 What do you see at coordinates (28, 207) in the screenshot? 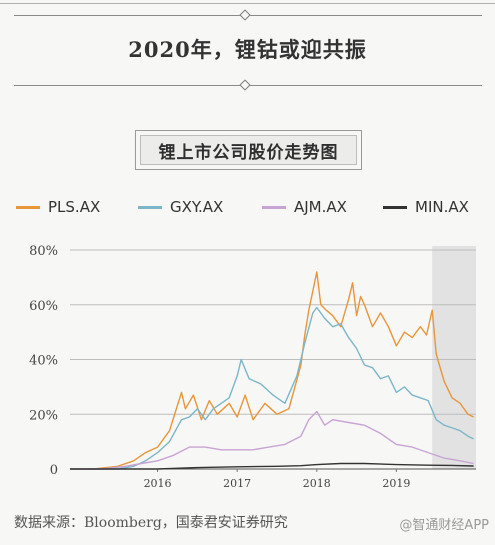
I see `legend-swatch-pls` at bounding box center [28, 207].